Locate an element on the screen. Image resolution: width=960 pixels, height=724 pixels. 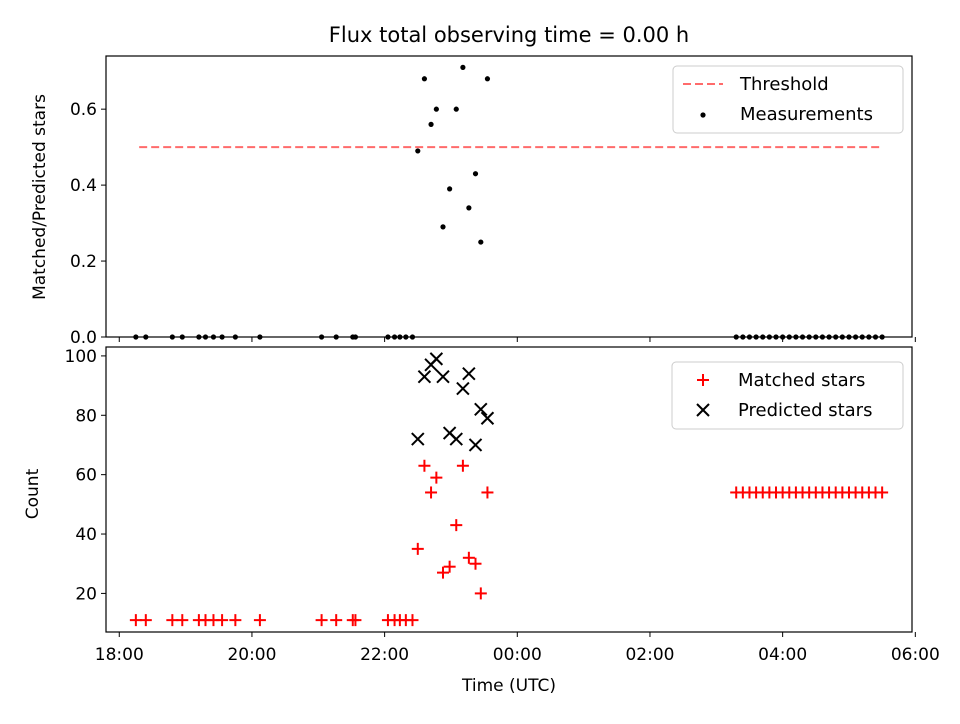
xtick-label: 20:00 is located at coordinates (251, 655).